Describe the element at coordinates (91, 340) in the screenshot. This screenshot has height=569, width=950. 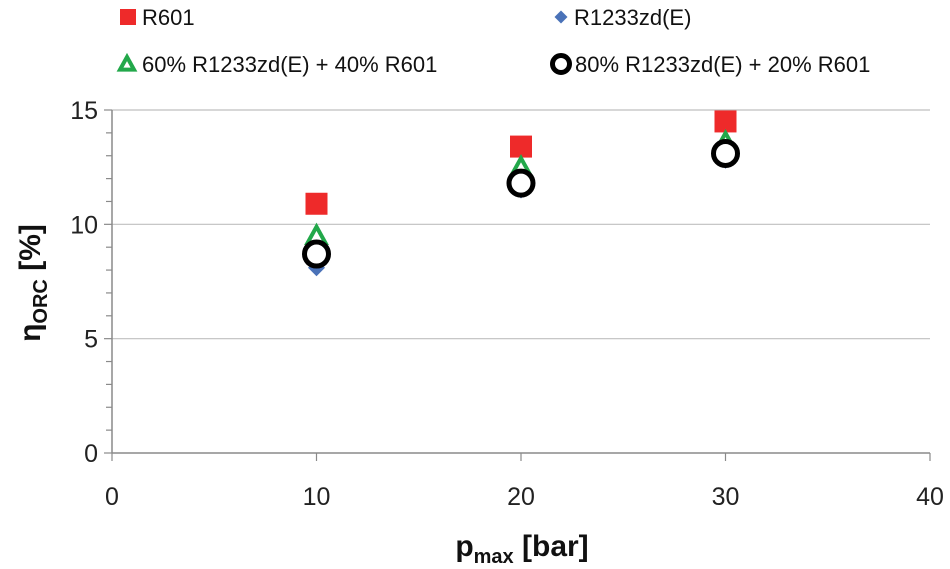
I see `y-tick-label: 5` at that location.